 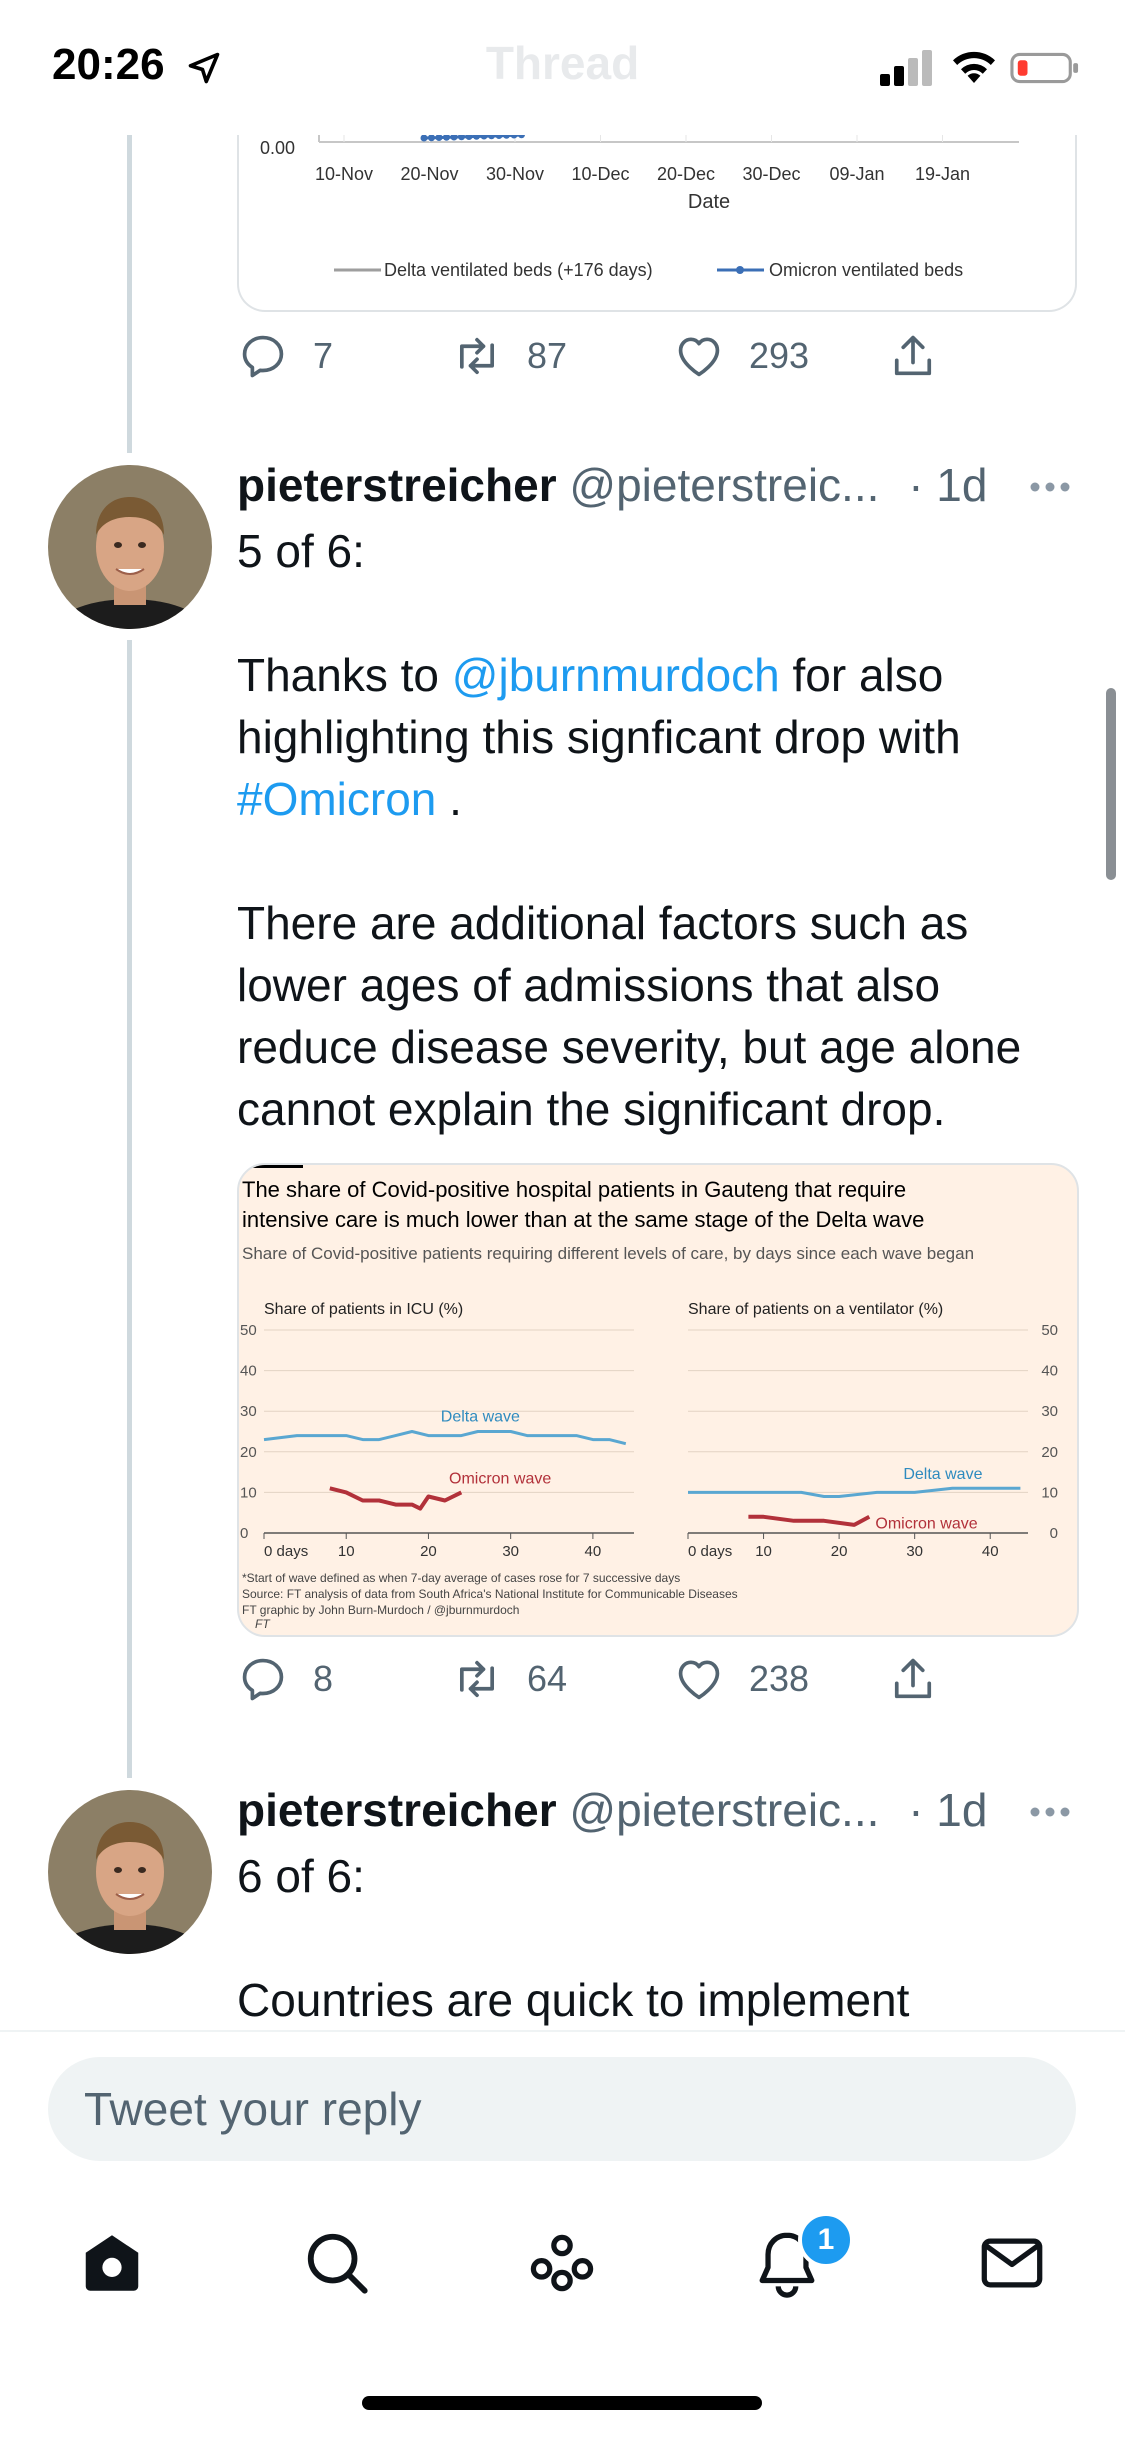 I want to click on text-line: reduce disease severity, but age alone, so click(x=629, y=1047).